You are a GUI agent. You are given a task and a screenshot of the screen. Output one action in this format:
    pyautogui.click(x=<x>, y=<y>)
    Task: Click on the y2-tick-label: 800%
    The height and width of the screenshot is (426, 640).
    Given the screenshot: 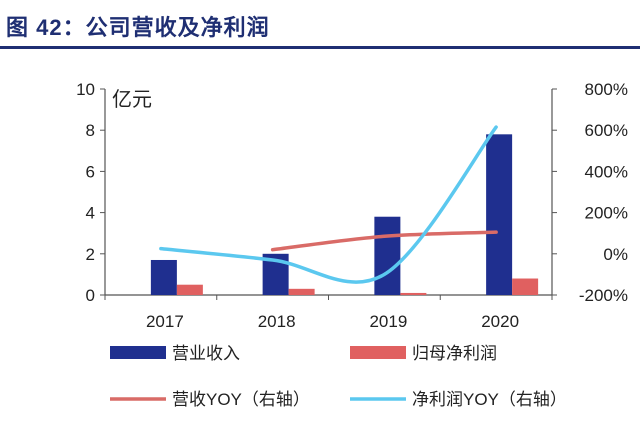 What is the action you would take?
    pyautogui.click(x=606, y=89)
    